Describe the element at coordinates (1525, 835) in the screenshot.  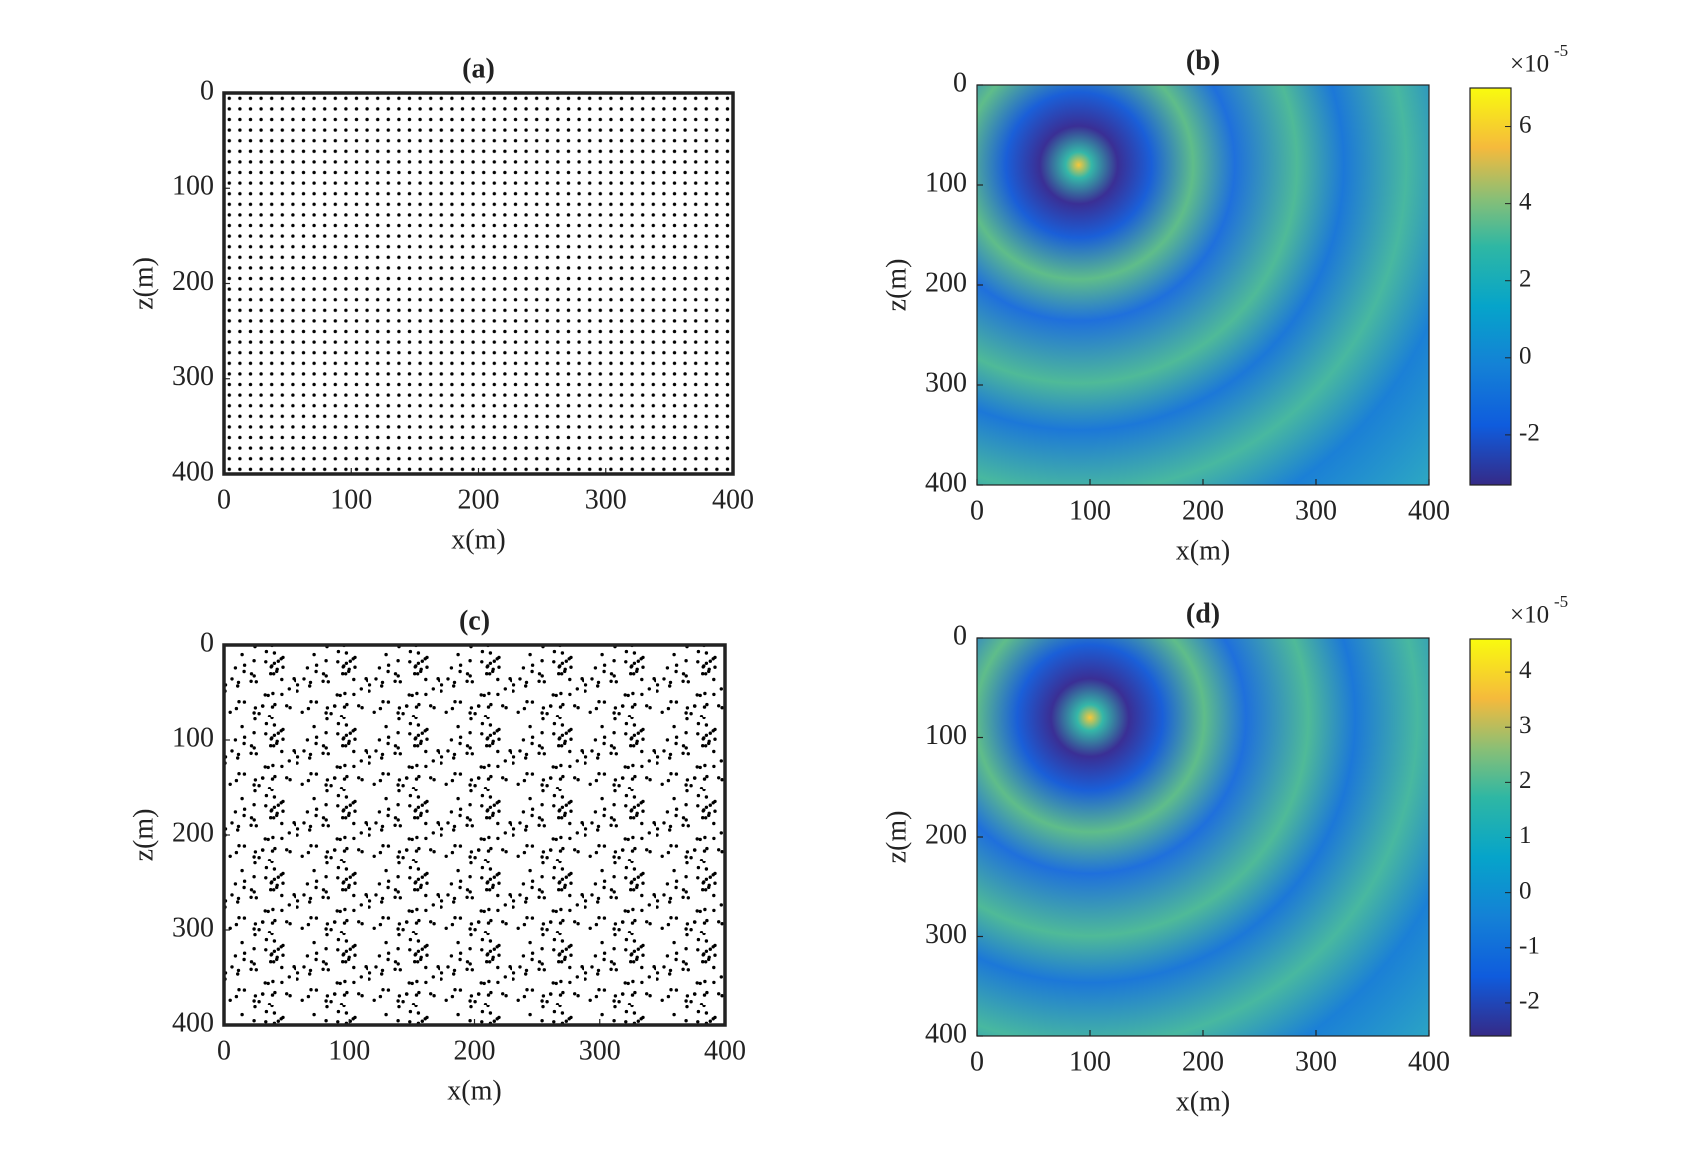
I see `colorbar-tick-label: 1` at that location.